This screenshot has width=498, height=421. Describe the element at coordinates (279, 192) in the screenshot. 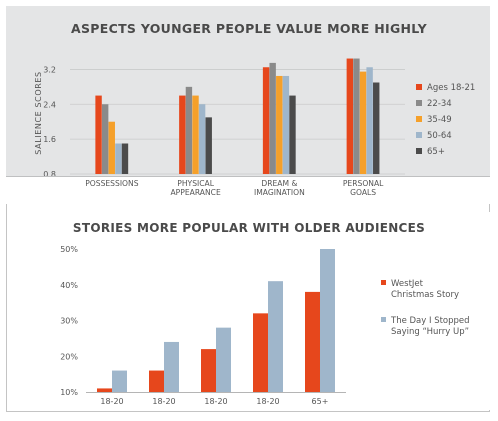

I see `x-category-label: IMAGINATION` at that location.